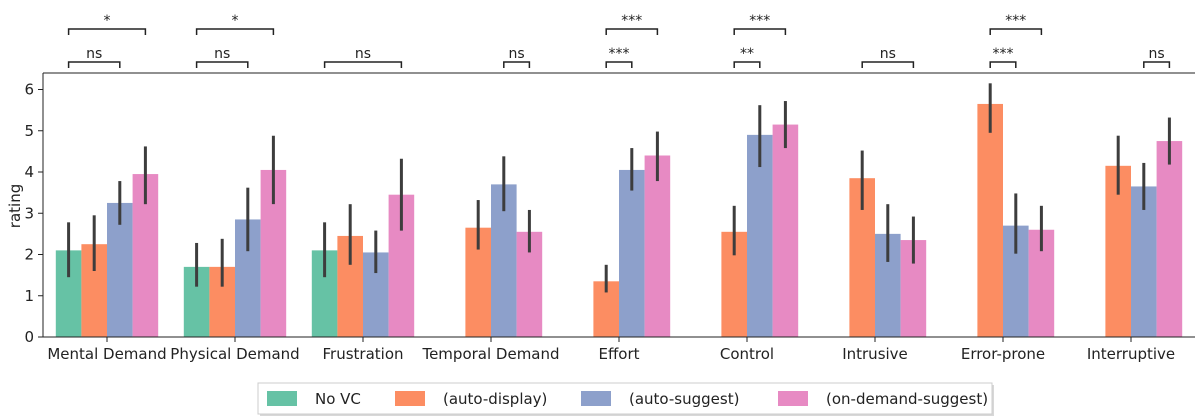 The width and height of the screenshot is (1195, 417). What do you see at coordinates (907, 399) in the screenshot?
I see `legend-label: (on-demand-suggest)` at bounding box center [907, 399].